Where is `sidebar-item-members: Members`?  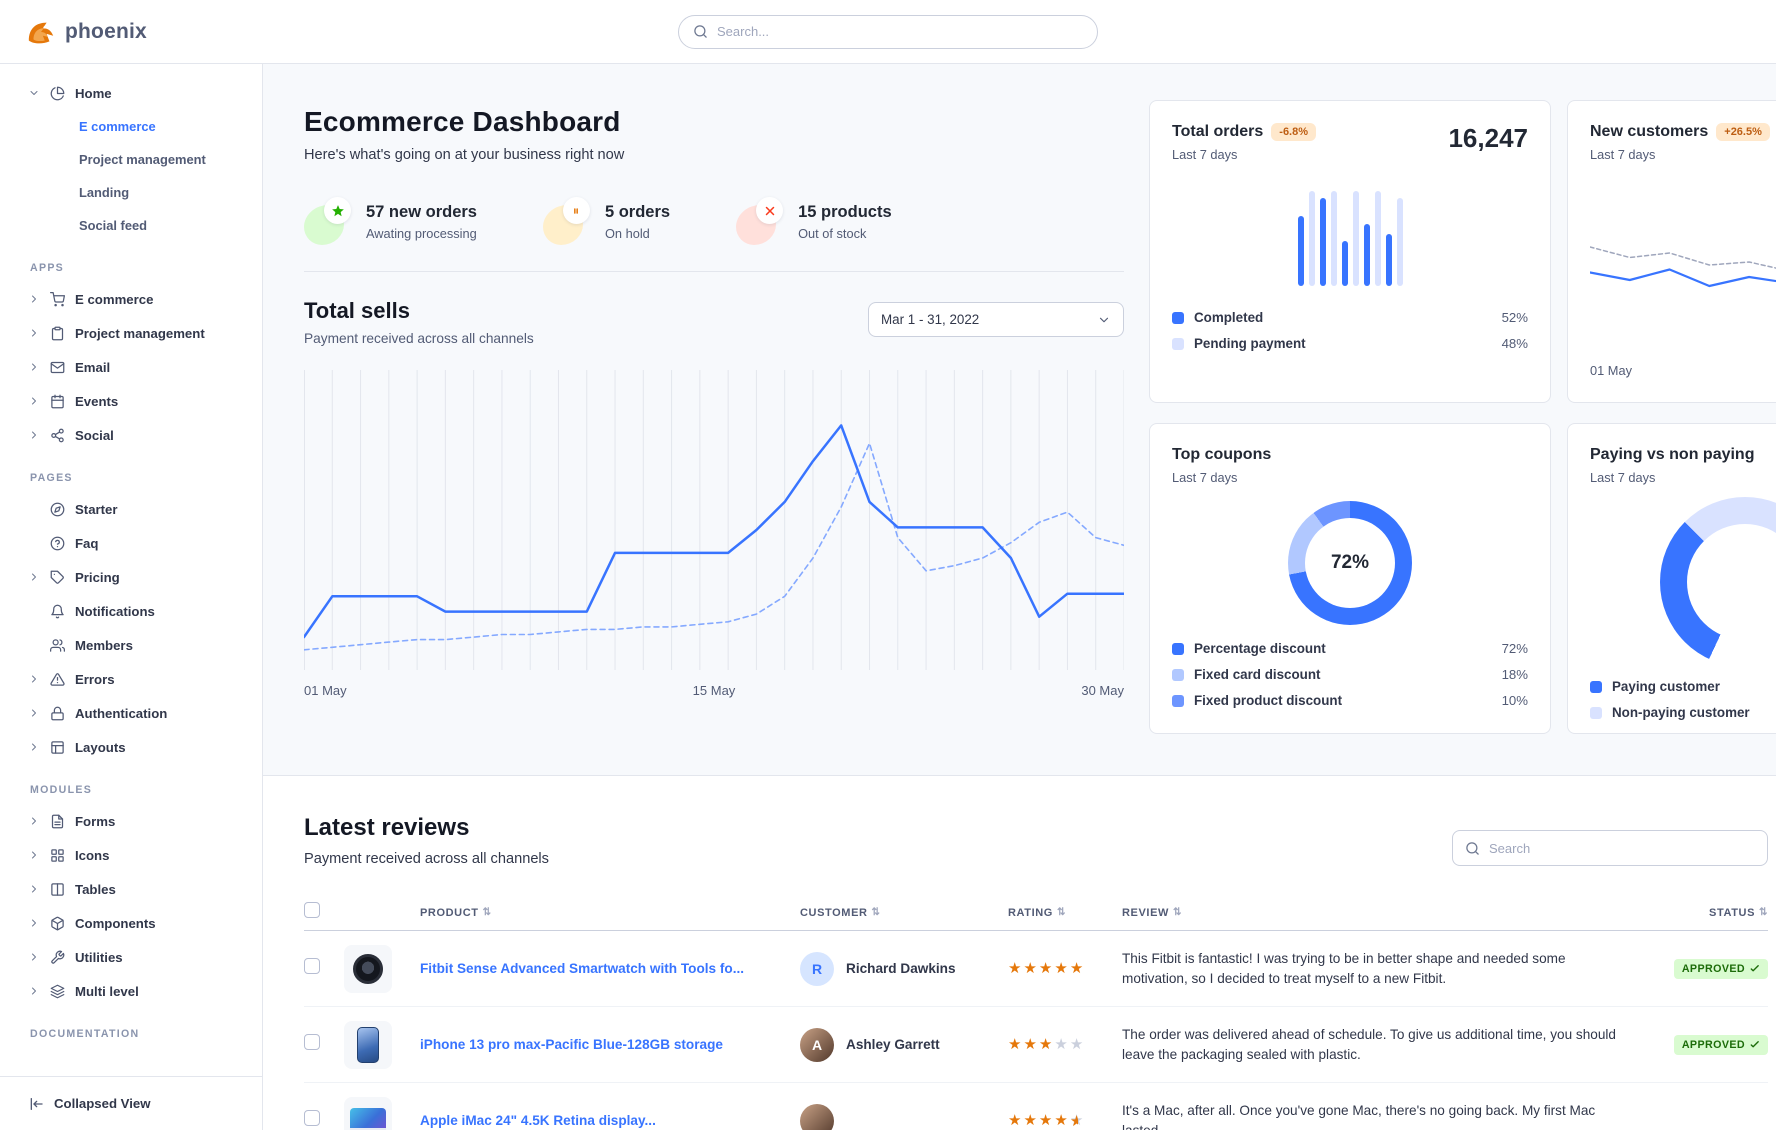 sidebar-item-members: Members is located at coordinates (131, 645).